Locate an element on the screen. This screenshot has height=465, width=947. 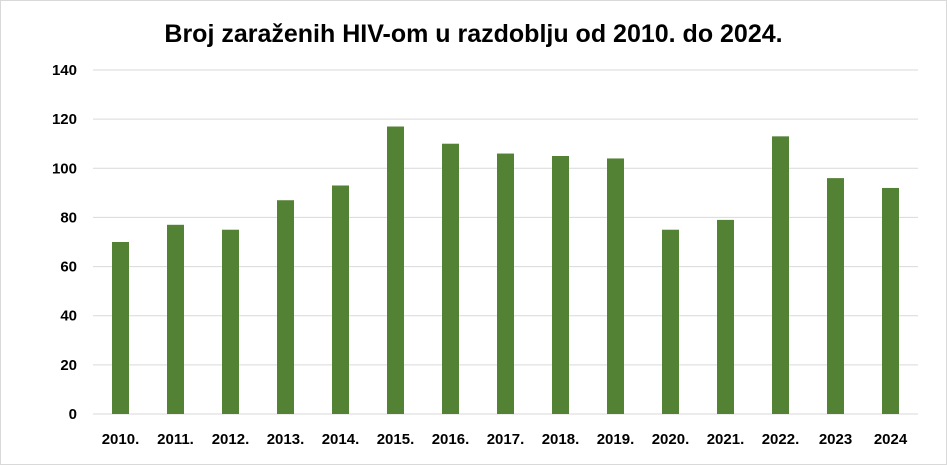
x-tick-label: 2015. is located at coordinates (396, 439).